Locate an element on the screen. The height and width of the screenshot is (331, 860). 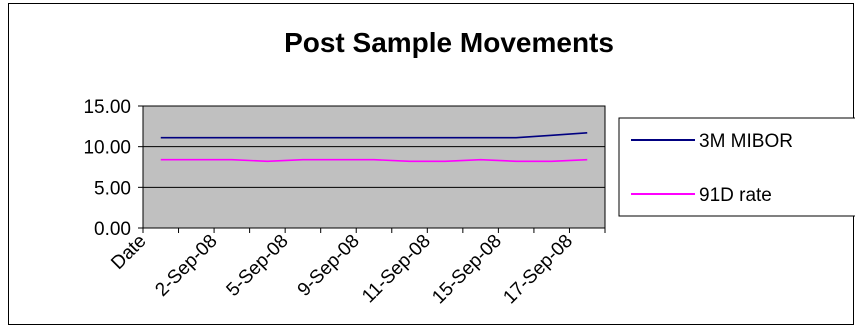
chart-title: Post Sample Movements is located at coordinates (449, 42).